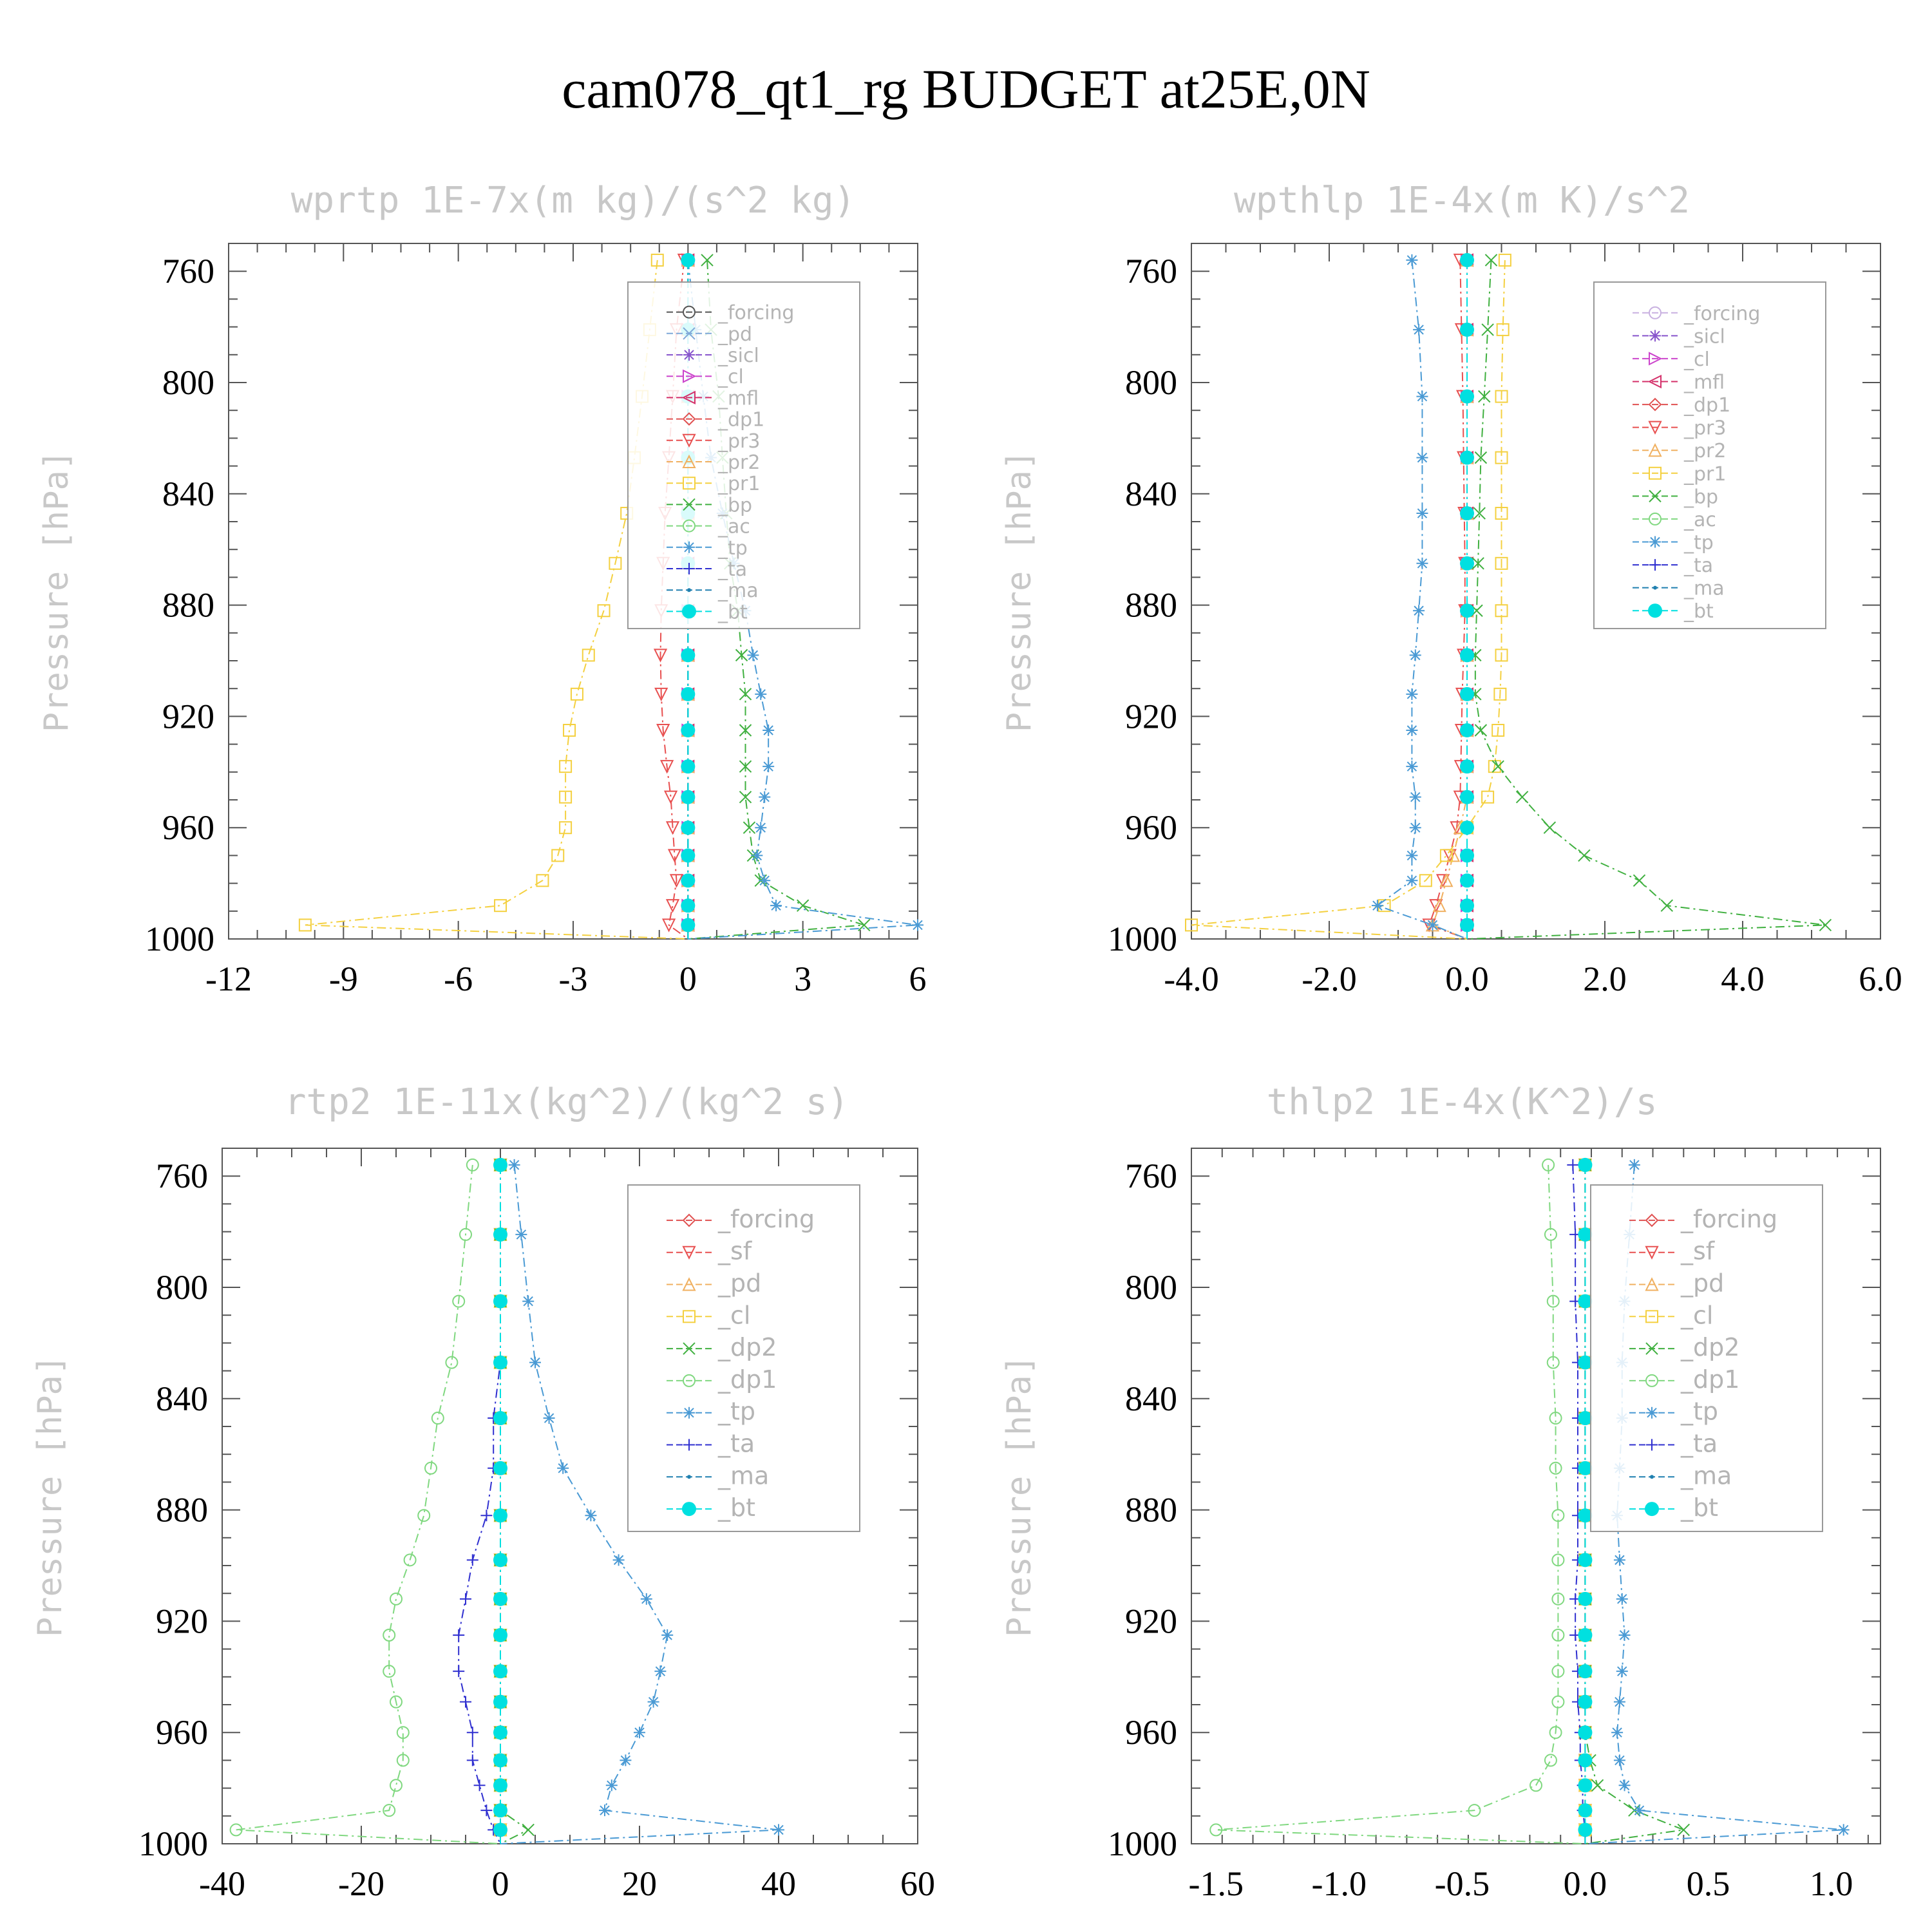 Image resolution: width=1932 pixels, height=1932 pixels. What do you see at coordinates (1704, 429) in the screenshot?
I see `legend-label: _pr3` at bounding box center [1704, 429].